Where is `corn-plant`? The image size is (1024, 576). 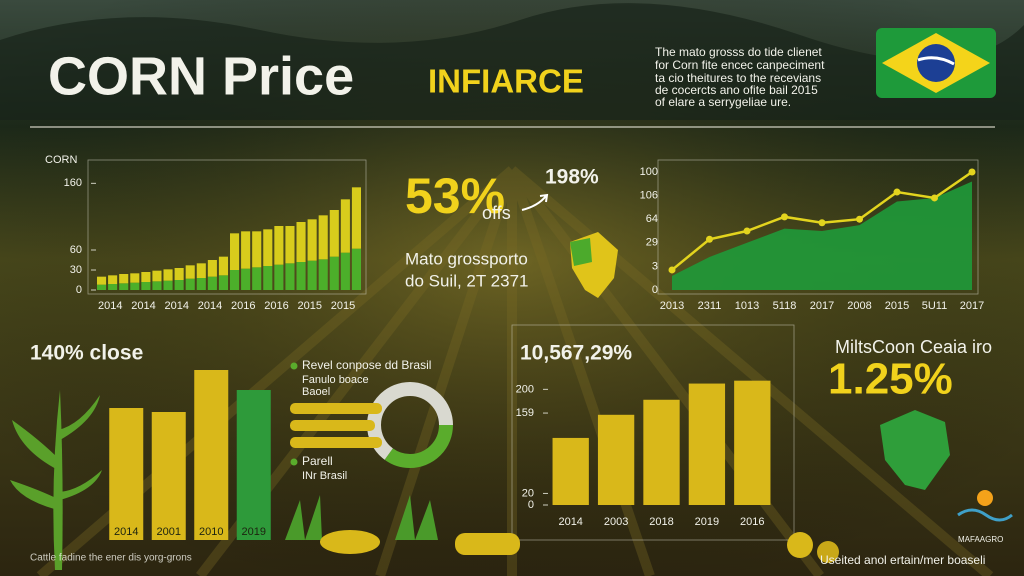
corn-plant is located at coordinates (56, 480).